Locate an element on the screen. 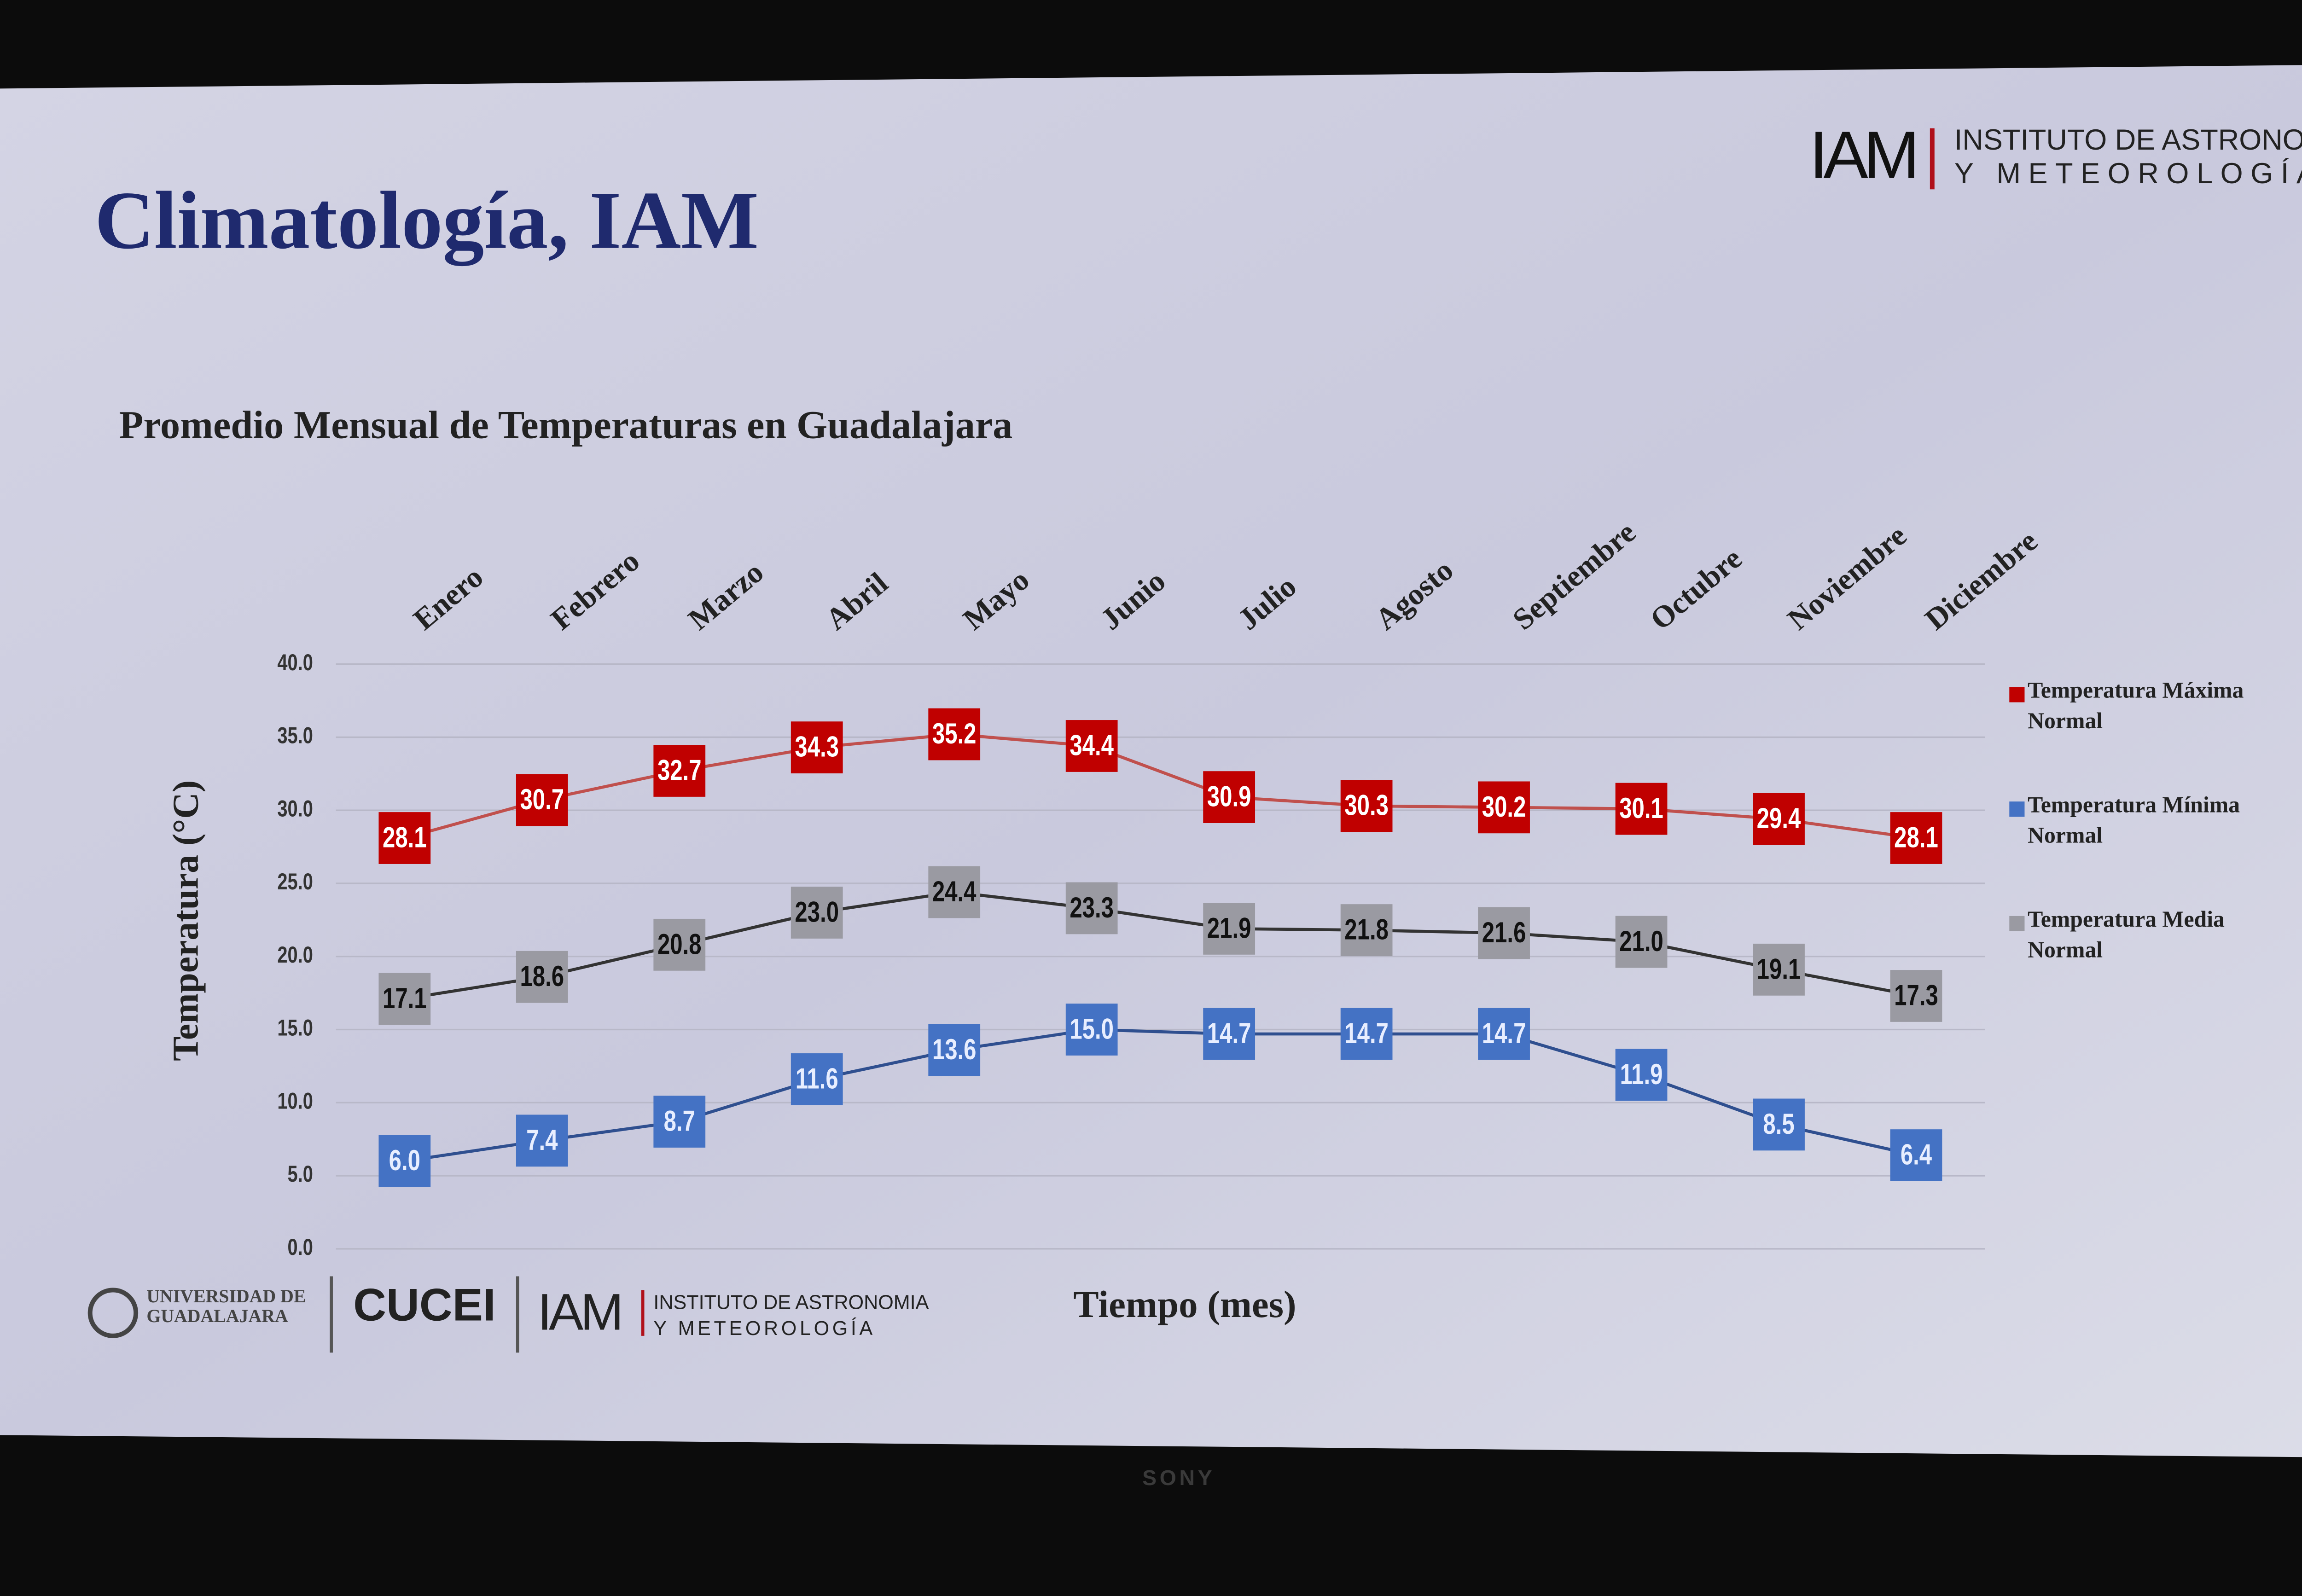  y-tick-label: 40.0 is located at coordinates (295, 662).